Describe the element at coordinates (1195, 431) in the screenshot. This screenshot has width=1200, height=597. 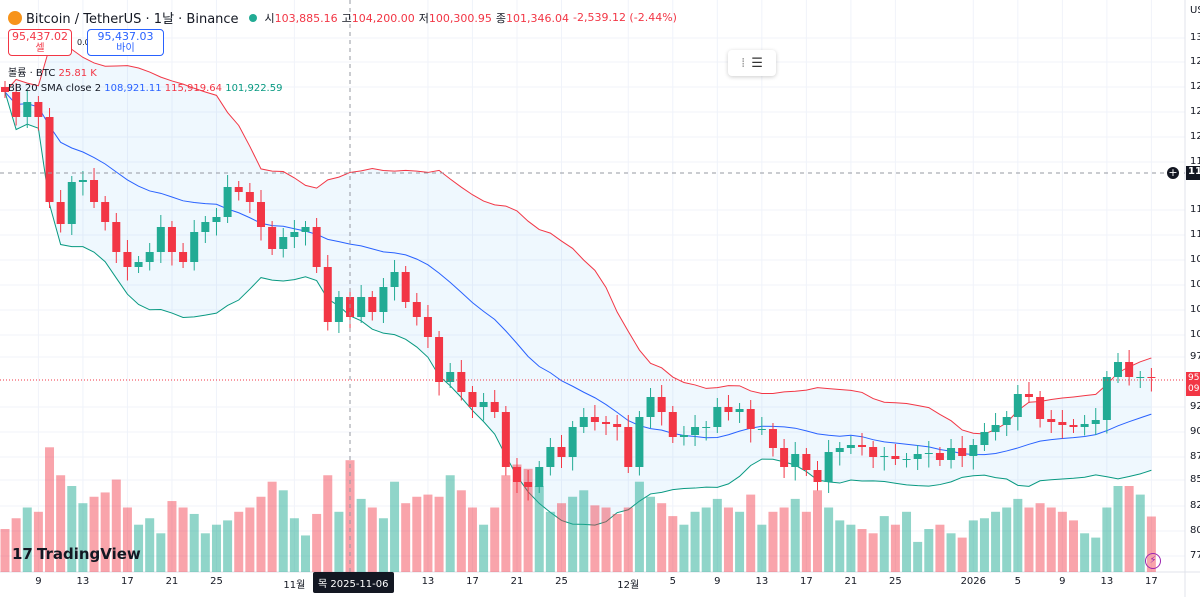
I see `price-tick-label: 90` at that location.